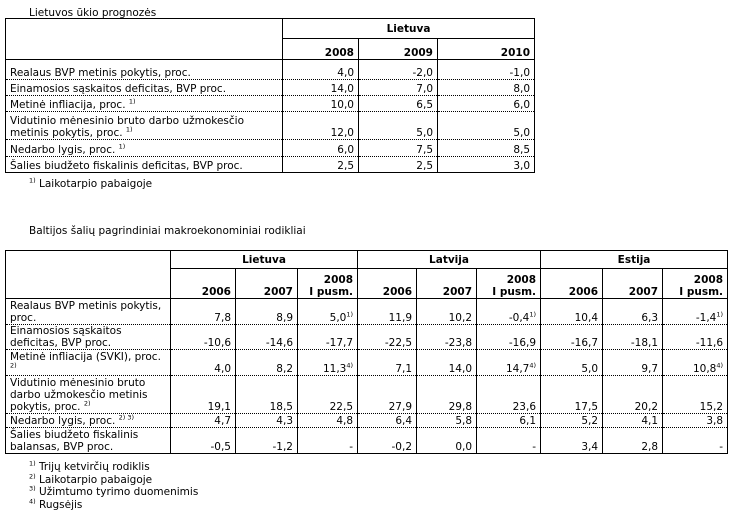  I want to click on header-corner, so click(144, 39).